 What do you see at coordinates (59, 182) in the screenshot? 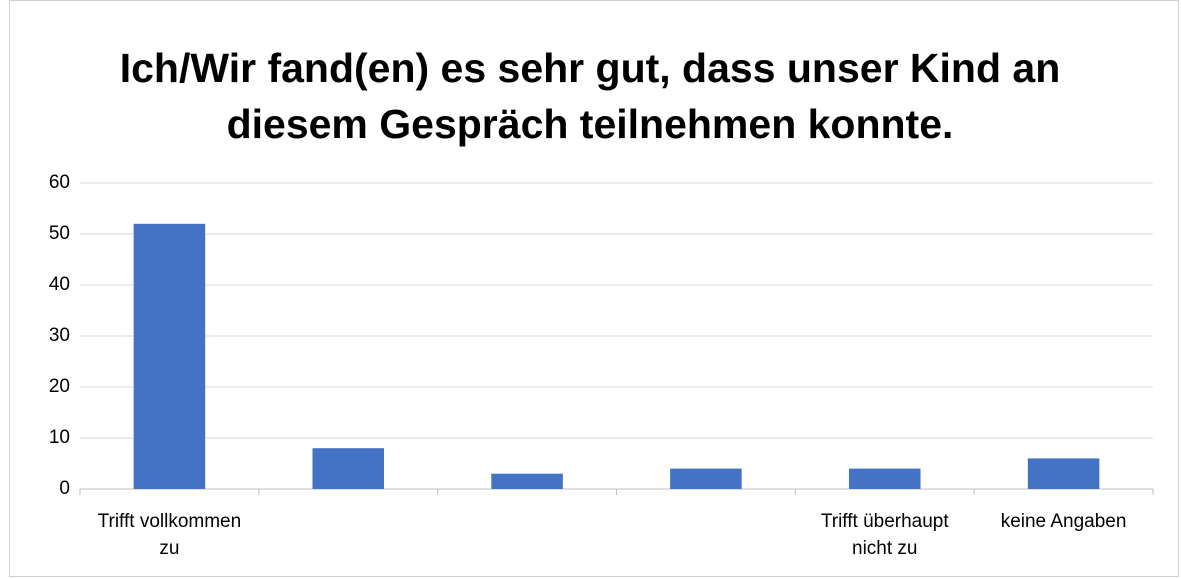
I see `y-tick-label: 60` at bounding box center [59, 182].